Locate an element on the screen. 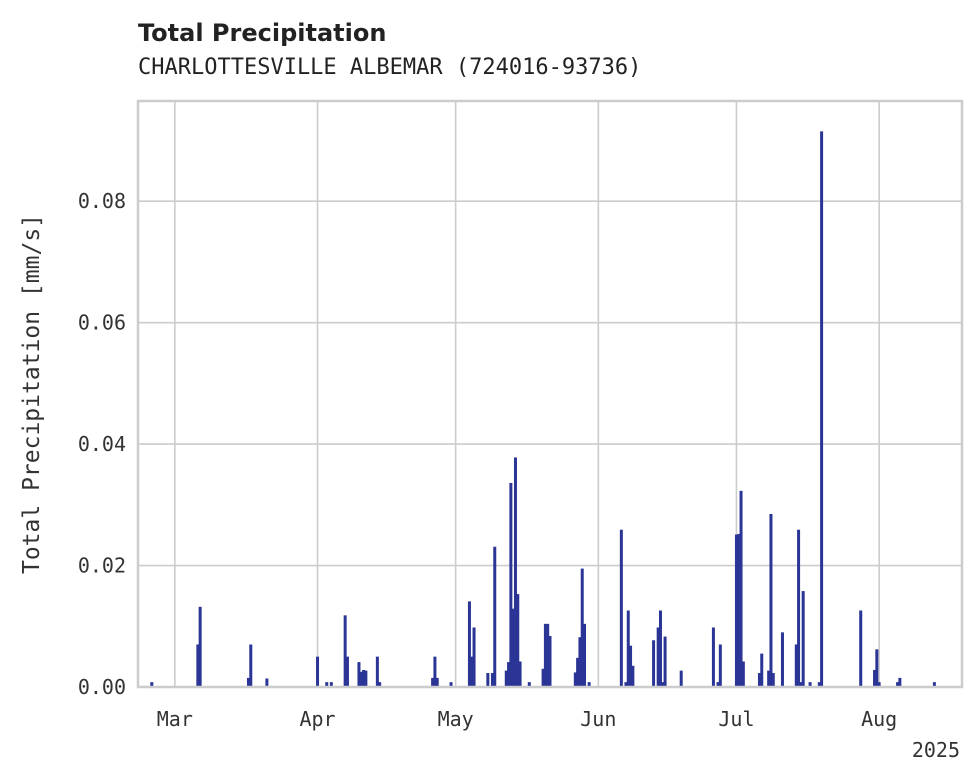 The image size is (980, 783). chart-title: Total Precipitation is located at coordinates (262, 33).